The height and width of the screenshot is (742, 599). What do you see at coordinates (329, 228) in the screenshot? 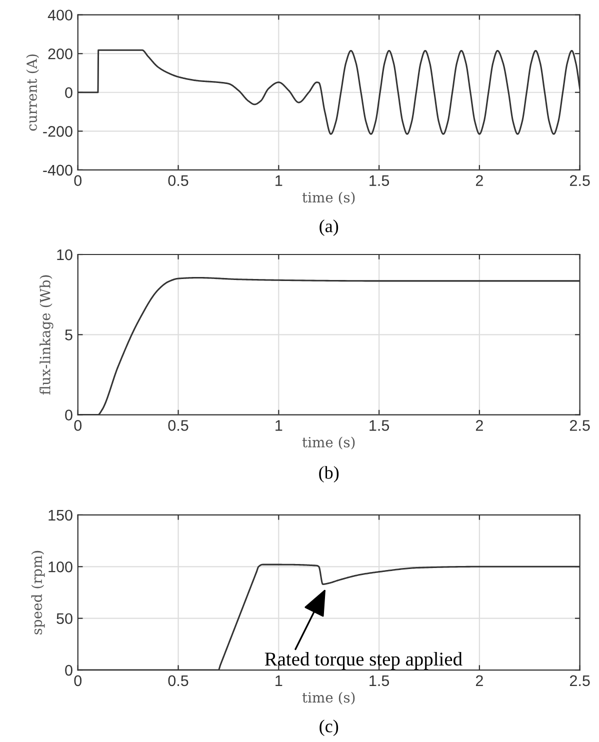
I see `text: (a)` at bounding box center [329, 228].